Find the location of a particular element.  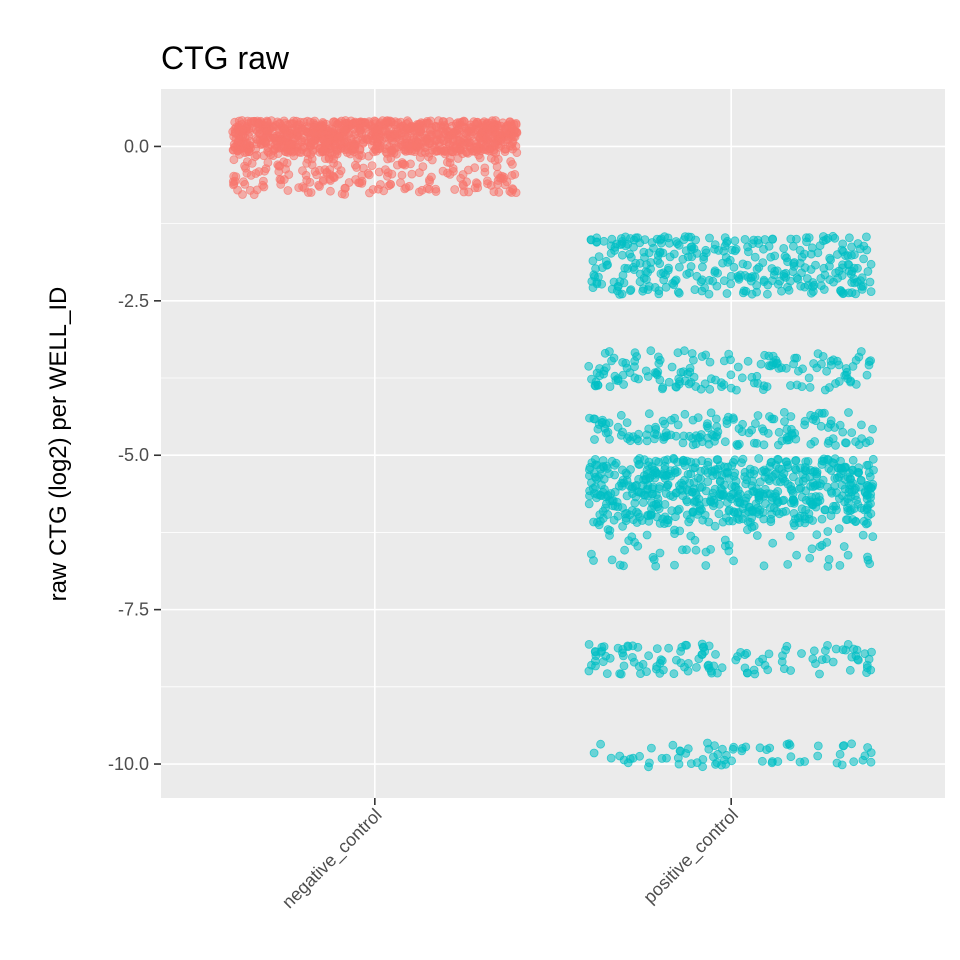

y-axis-title: raw CTG (log2) per WELL_ID is located at coordinates (58, 444).